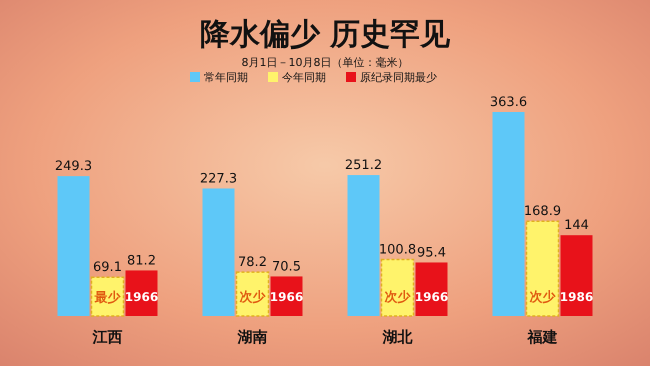  I want to click on x-tick-label: 湖南, so click(252, 337).